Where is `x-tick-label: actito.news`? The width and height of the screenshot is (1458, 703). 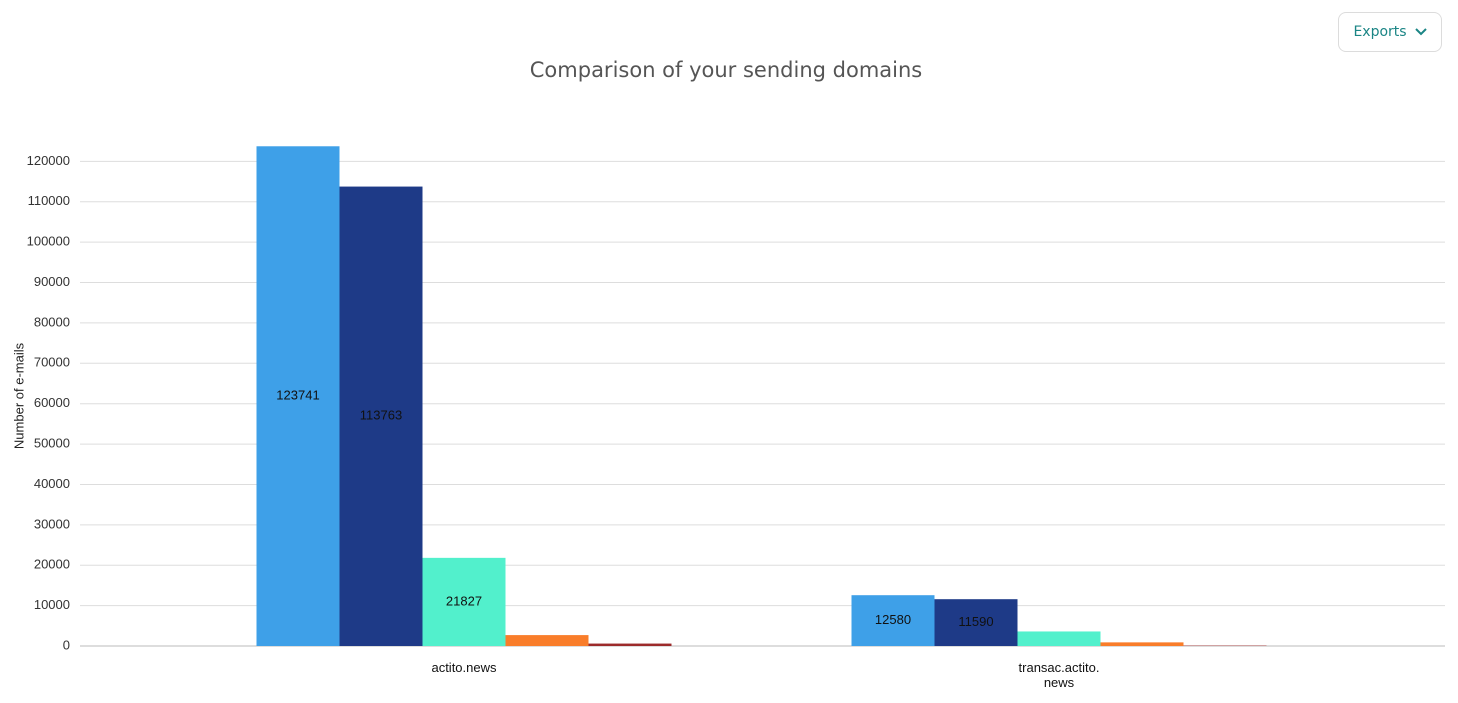 x-tick-label: actito.news is located at coordinates (464, 667).